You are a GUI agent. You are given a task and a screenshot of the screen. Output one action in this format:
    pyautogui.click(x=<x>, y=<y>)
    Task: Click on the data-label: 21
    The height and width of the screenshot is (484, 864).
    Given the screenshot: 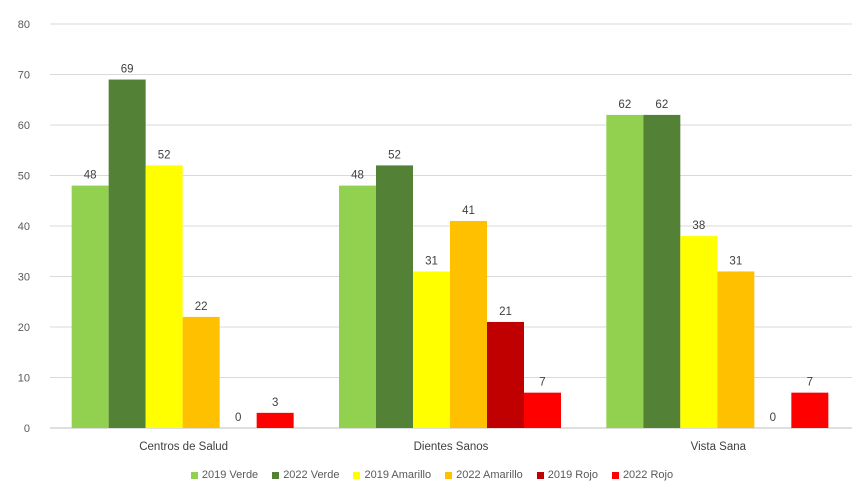 What is the action you would take?
    pyautogui.click(x=505, y=312)
    